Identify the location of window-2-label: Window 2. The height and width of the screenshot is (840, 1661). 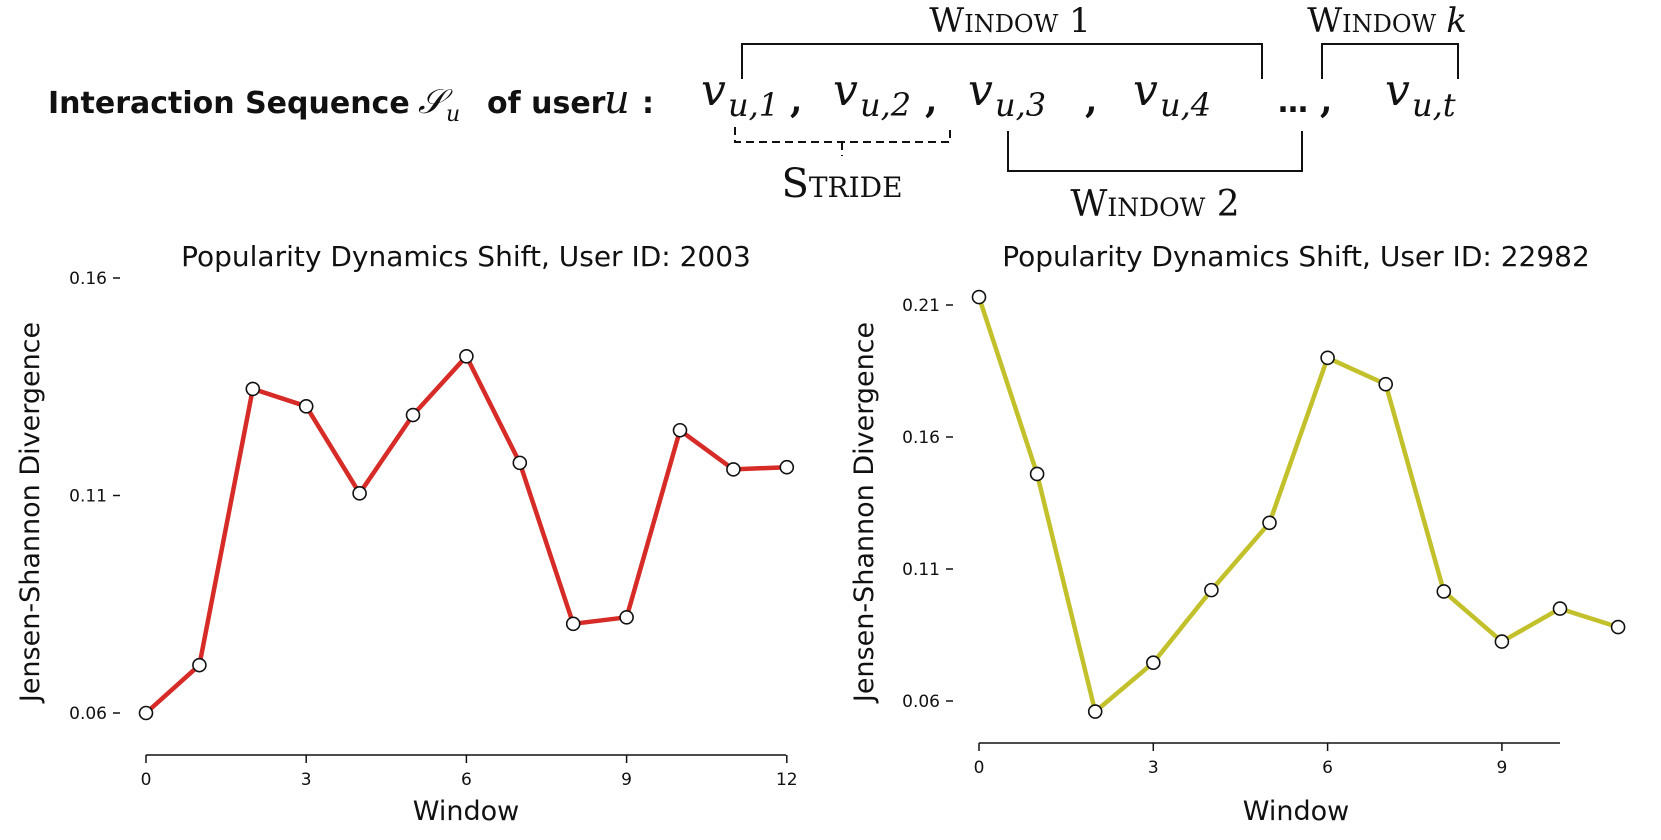
(1154, 204).